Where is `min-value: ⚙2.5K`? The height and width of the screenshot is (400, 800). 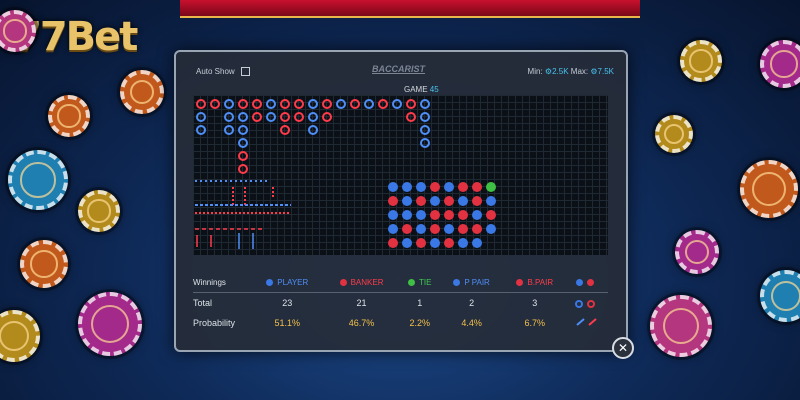 min-value: ⚙2.5K is located at coordinates (556, 71).